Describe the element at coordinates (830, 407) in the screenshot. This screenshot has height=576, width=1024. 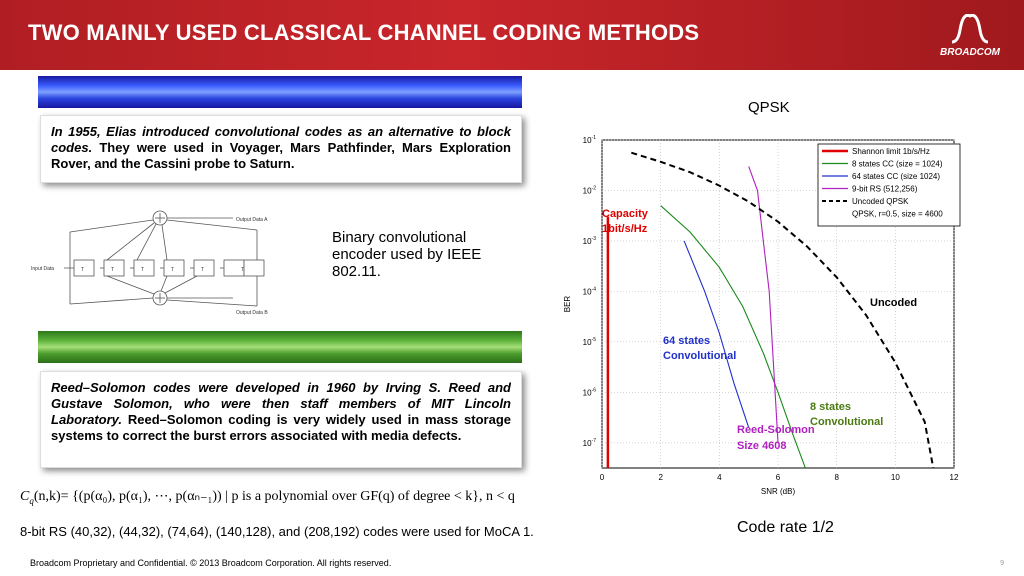
I see `cc8-annotation: 8 states` at that location.